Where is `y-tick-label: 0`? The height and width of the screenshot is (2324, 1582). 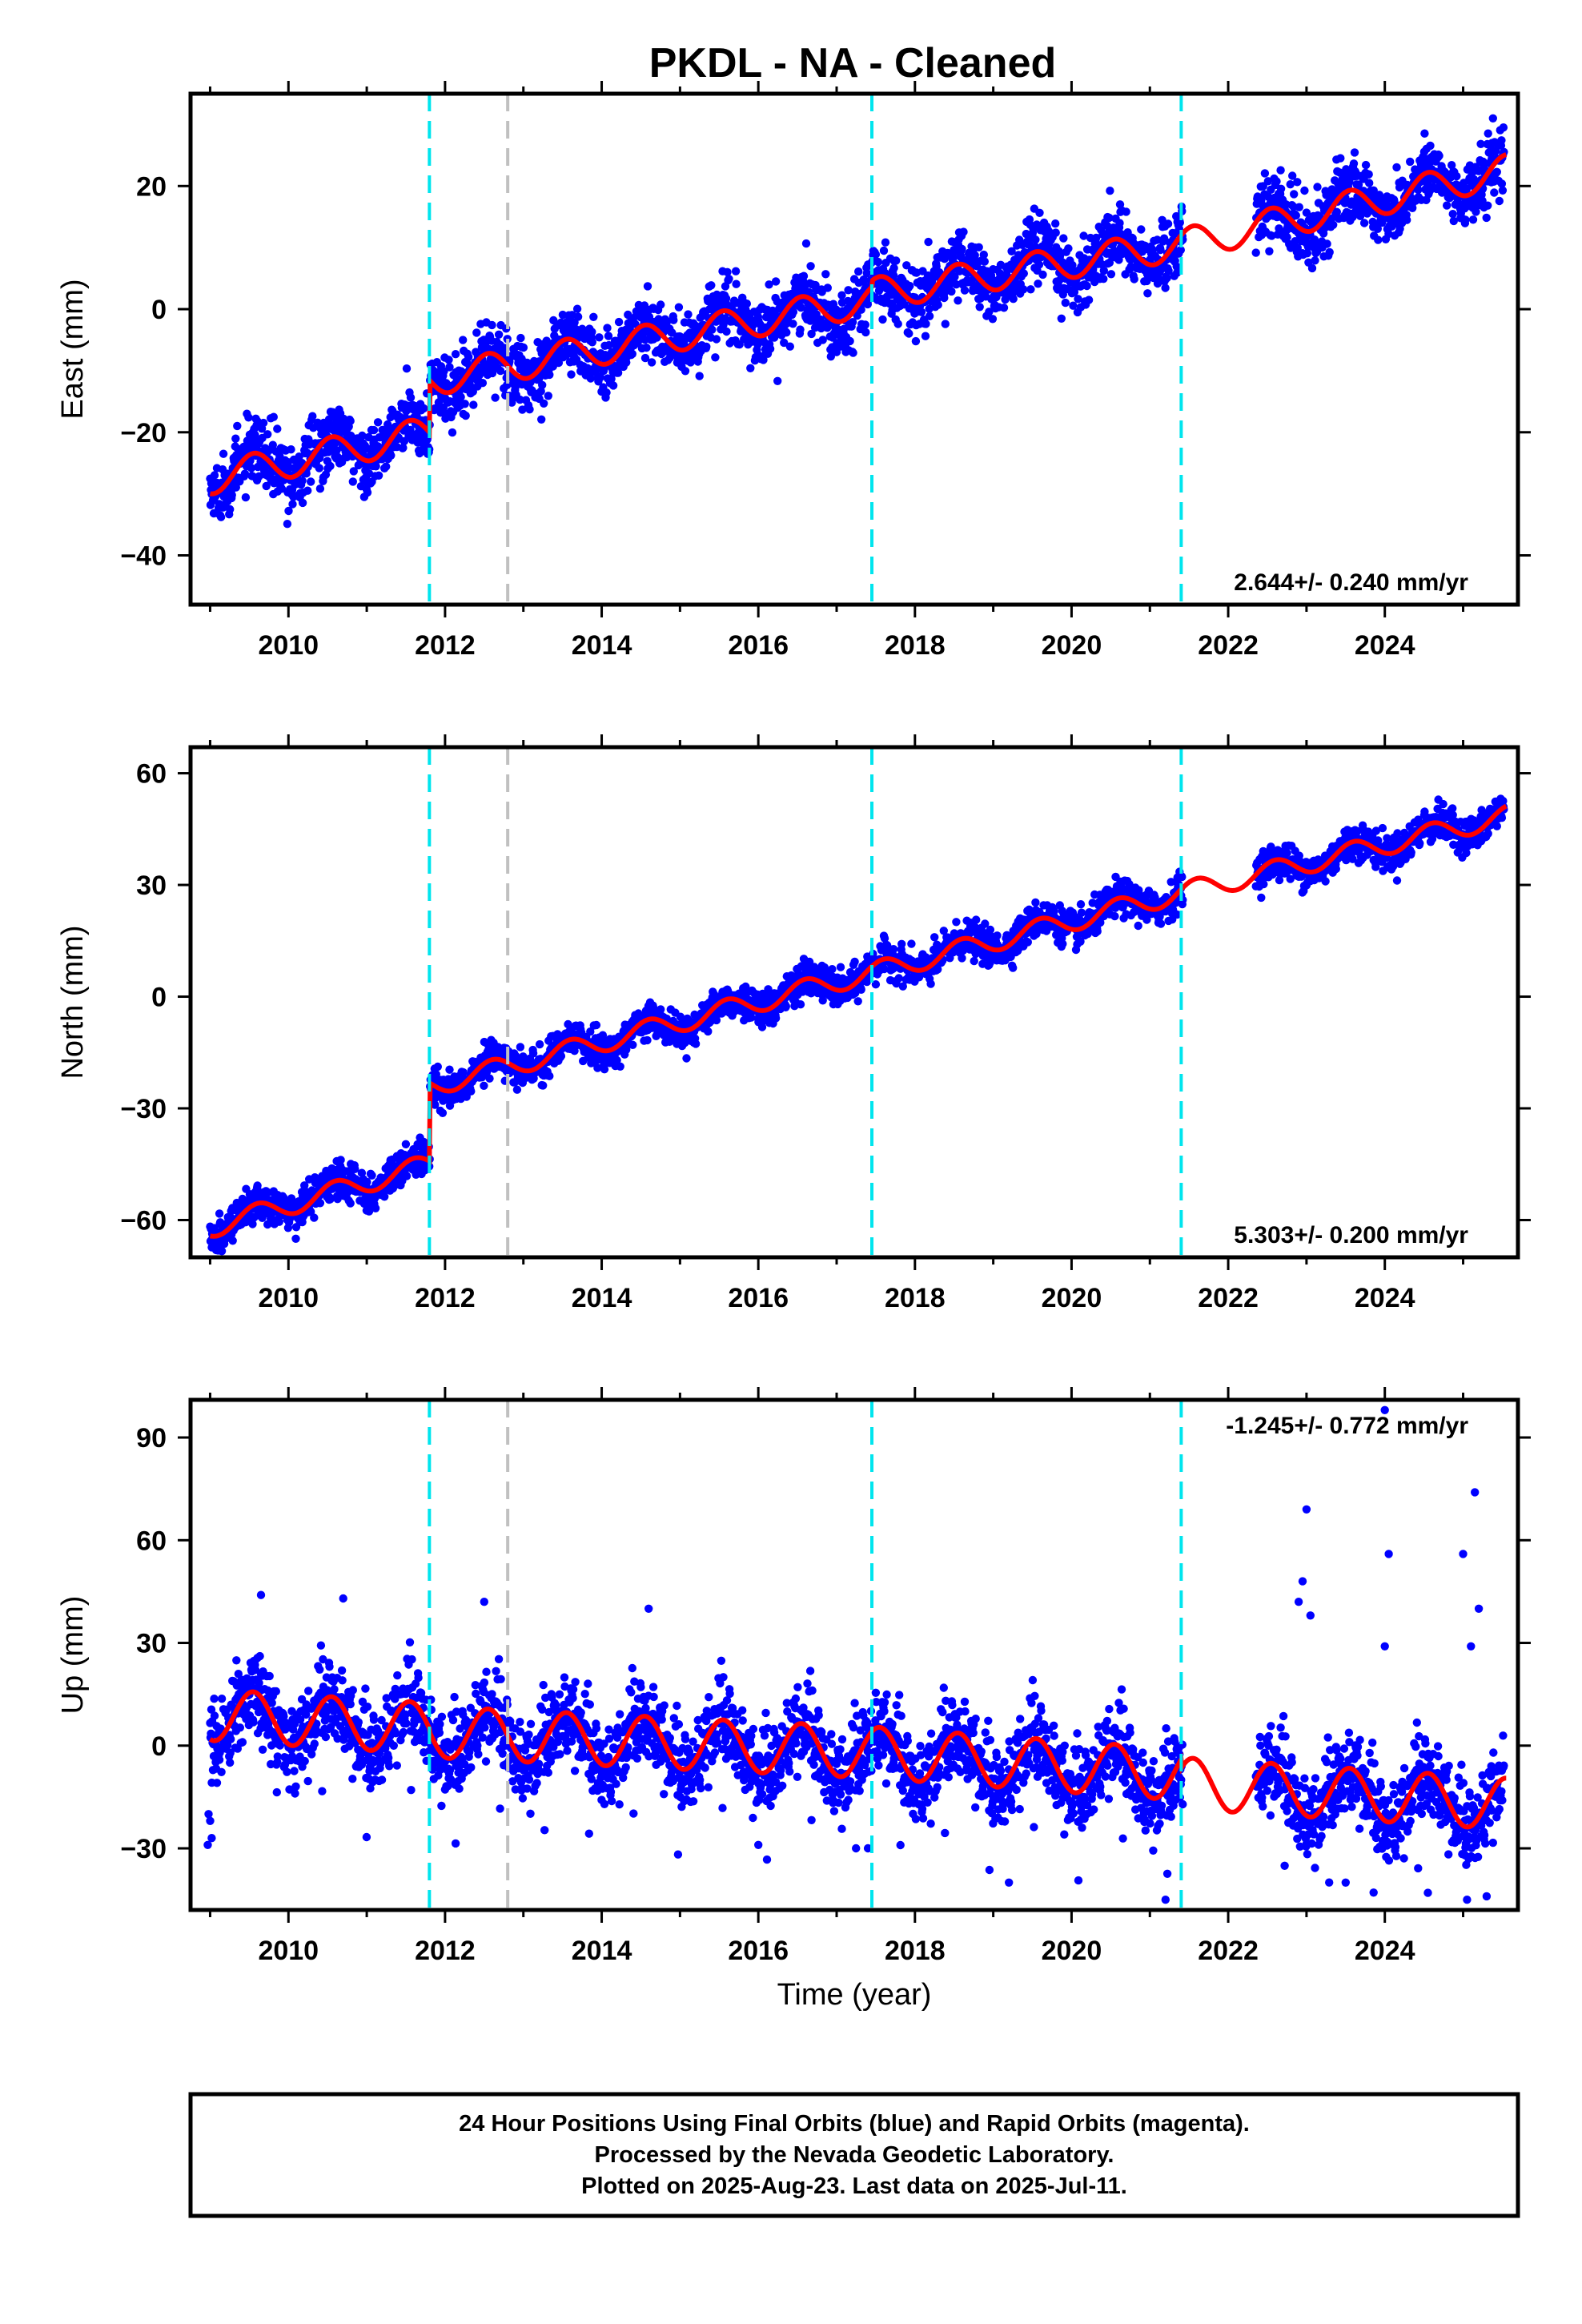
y-tick-label: 0 is located at coordinates (159, 310).